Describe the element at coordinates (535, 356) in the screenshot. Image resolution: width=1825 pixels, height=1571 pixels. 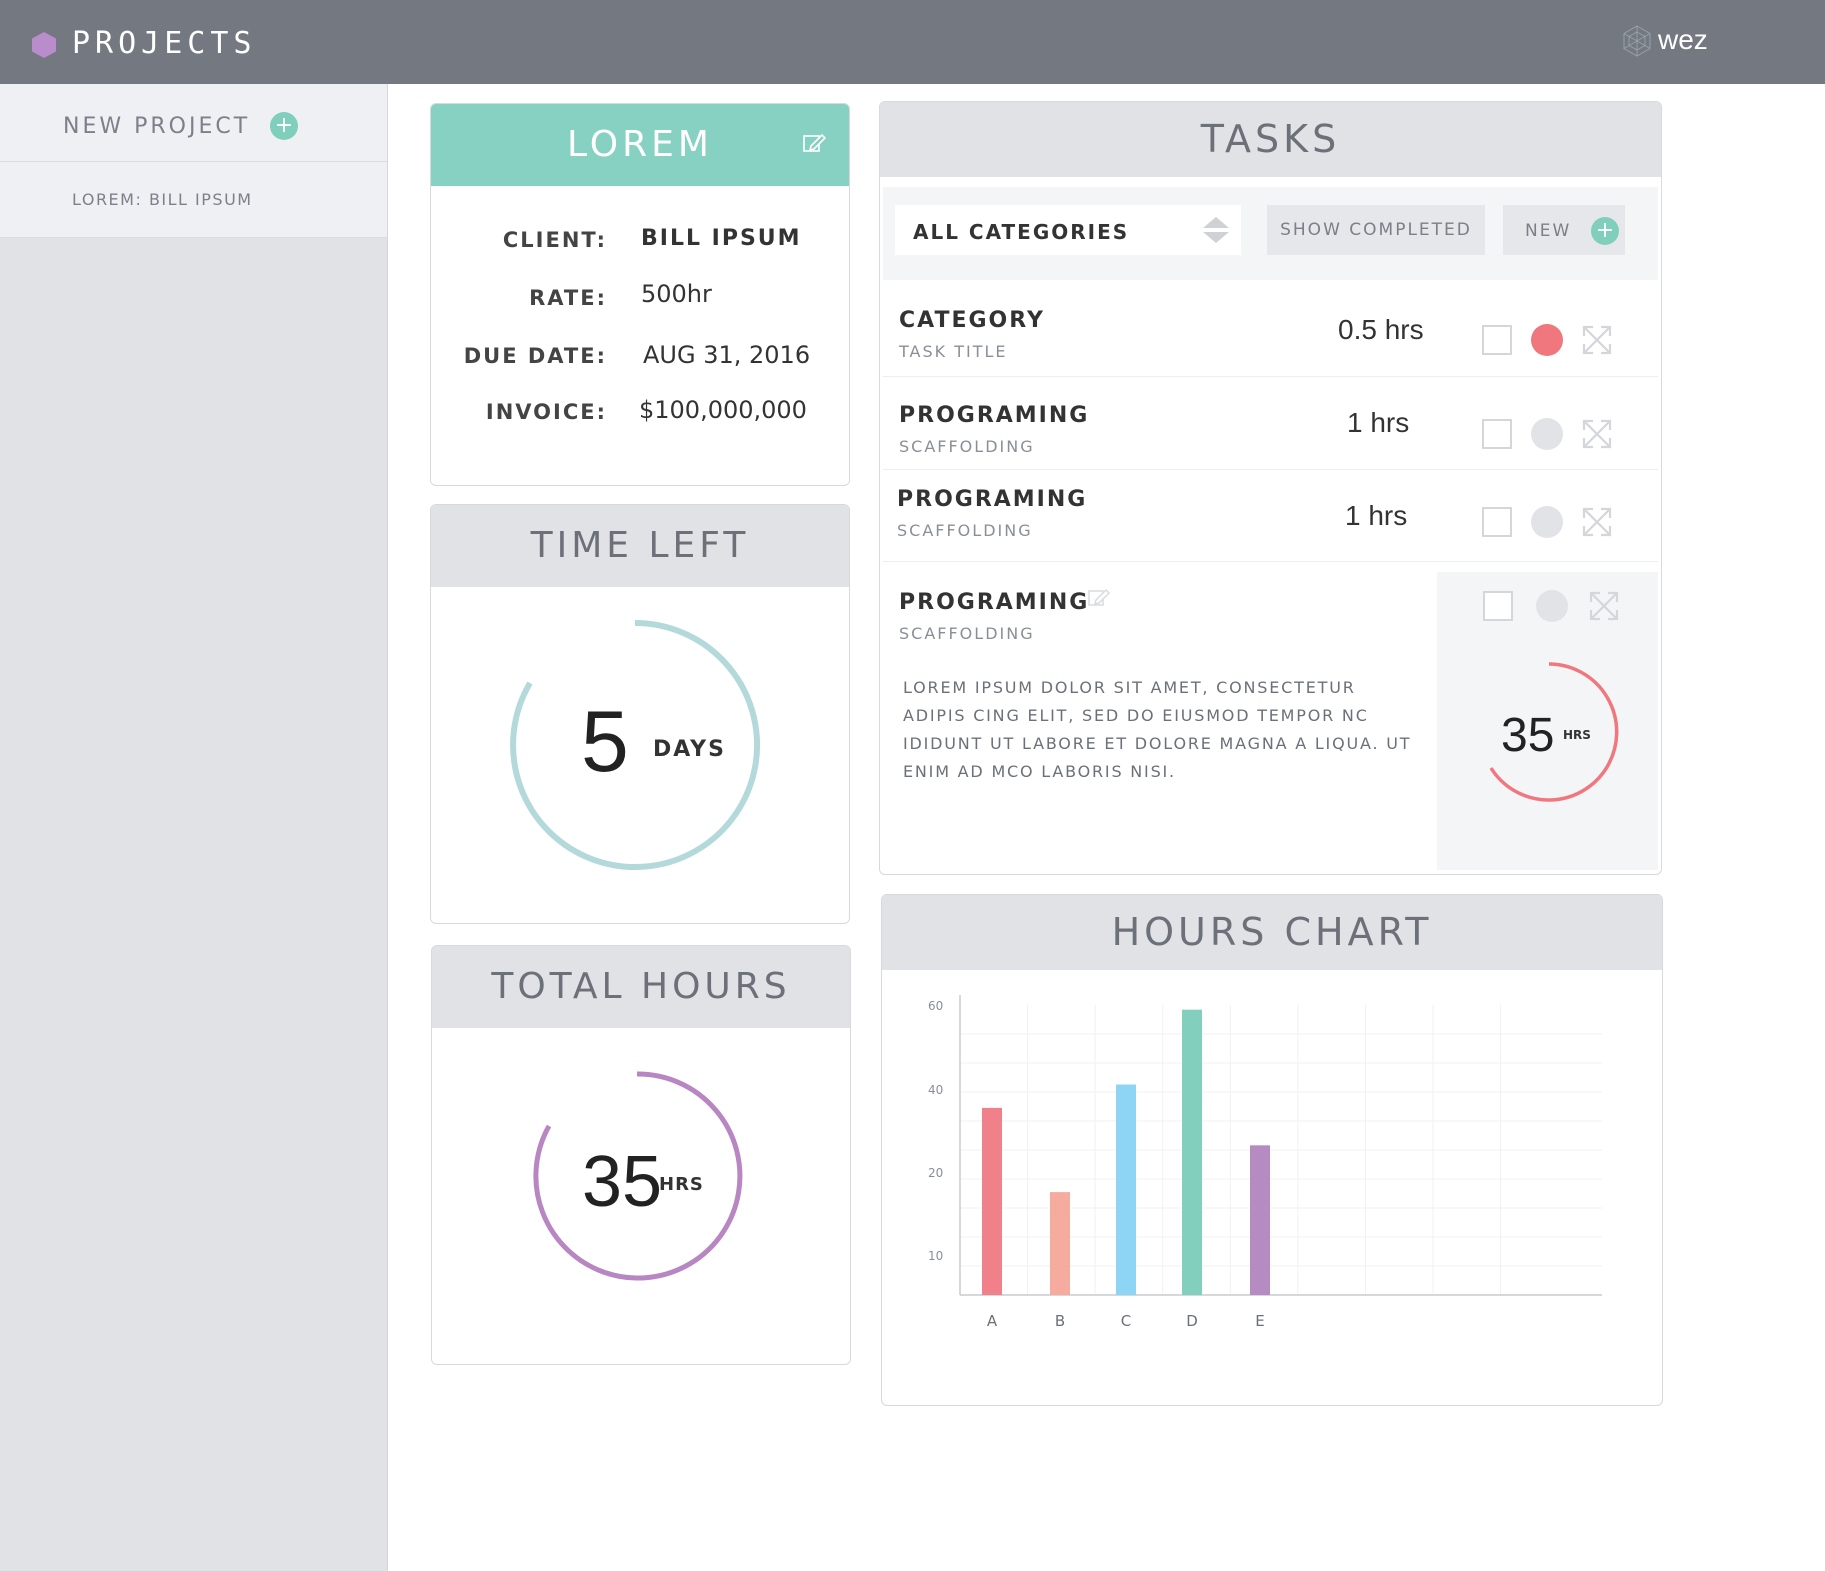
I see `due-date-key: DUE DATE:` at that location.